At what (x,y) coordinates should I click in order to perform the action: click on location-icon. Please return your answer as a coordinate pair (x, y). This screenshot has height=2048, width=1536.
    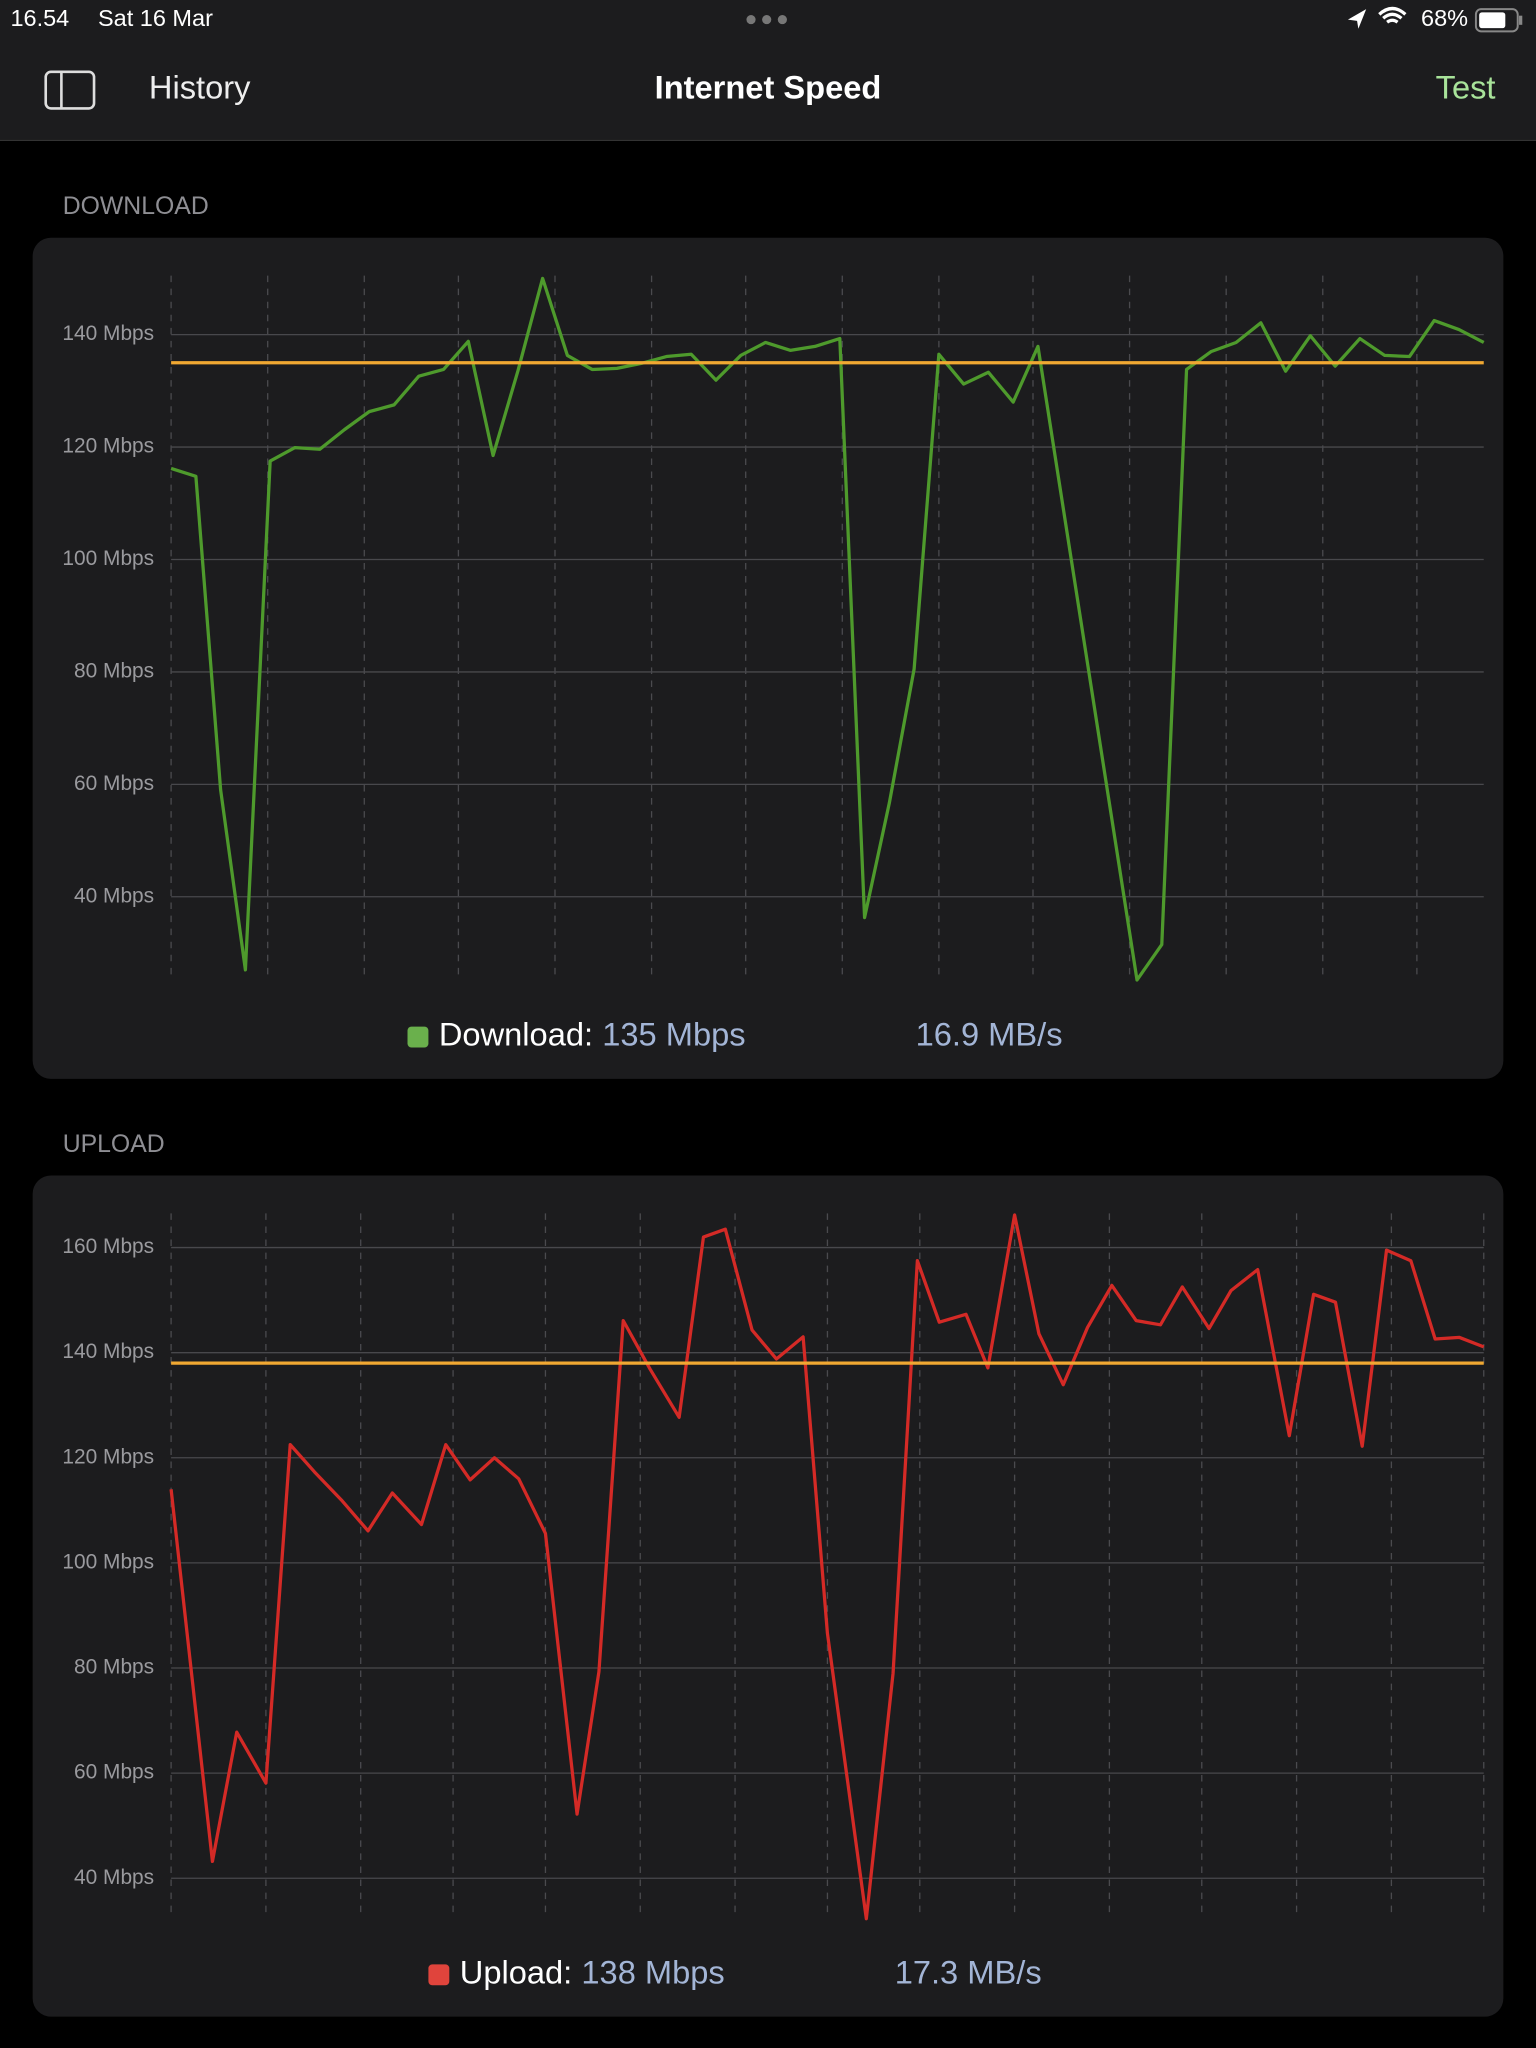
    Looking at the image, I should click on (1357, 19).